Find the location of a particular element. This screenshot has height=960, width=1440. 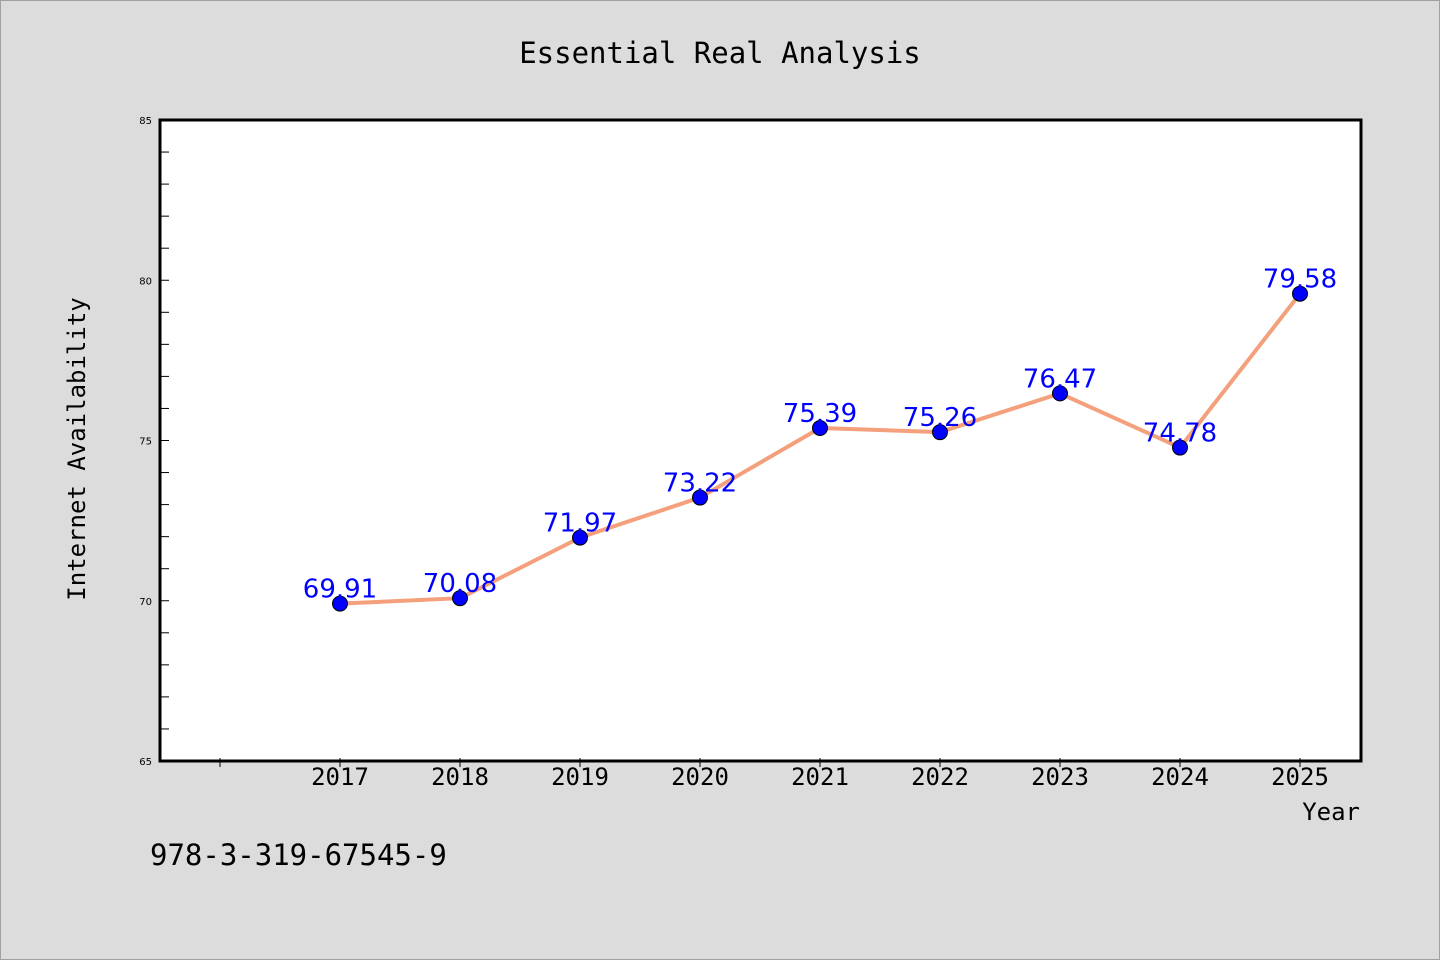

x-tick-label: 2020 is located at coordinates (700, 777).